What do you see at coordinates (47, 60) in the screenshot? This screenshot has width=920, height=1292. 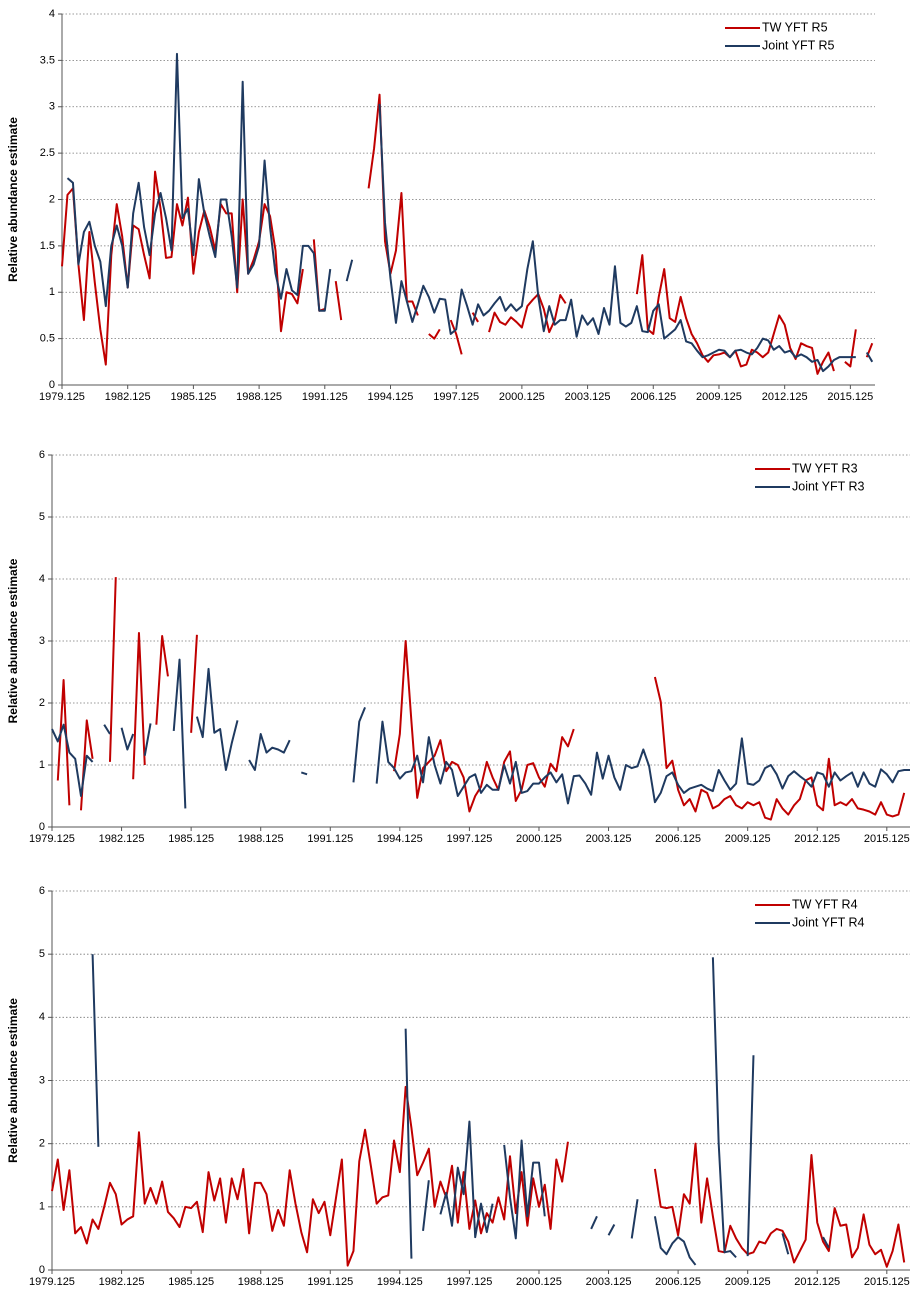 I see `y-tick-label: 3.5` at bounding box center [47, 60].